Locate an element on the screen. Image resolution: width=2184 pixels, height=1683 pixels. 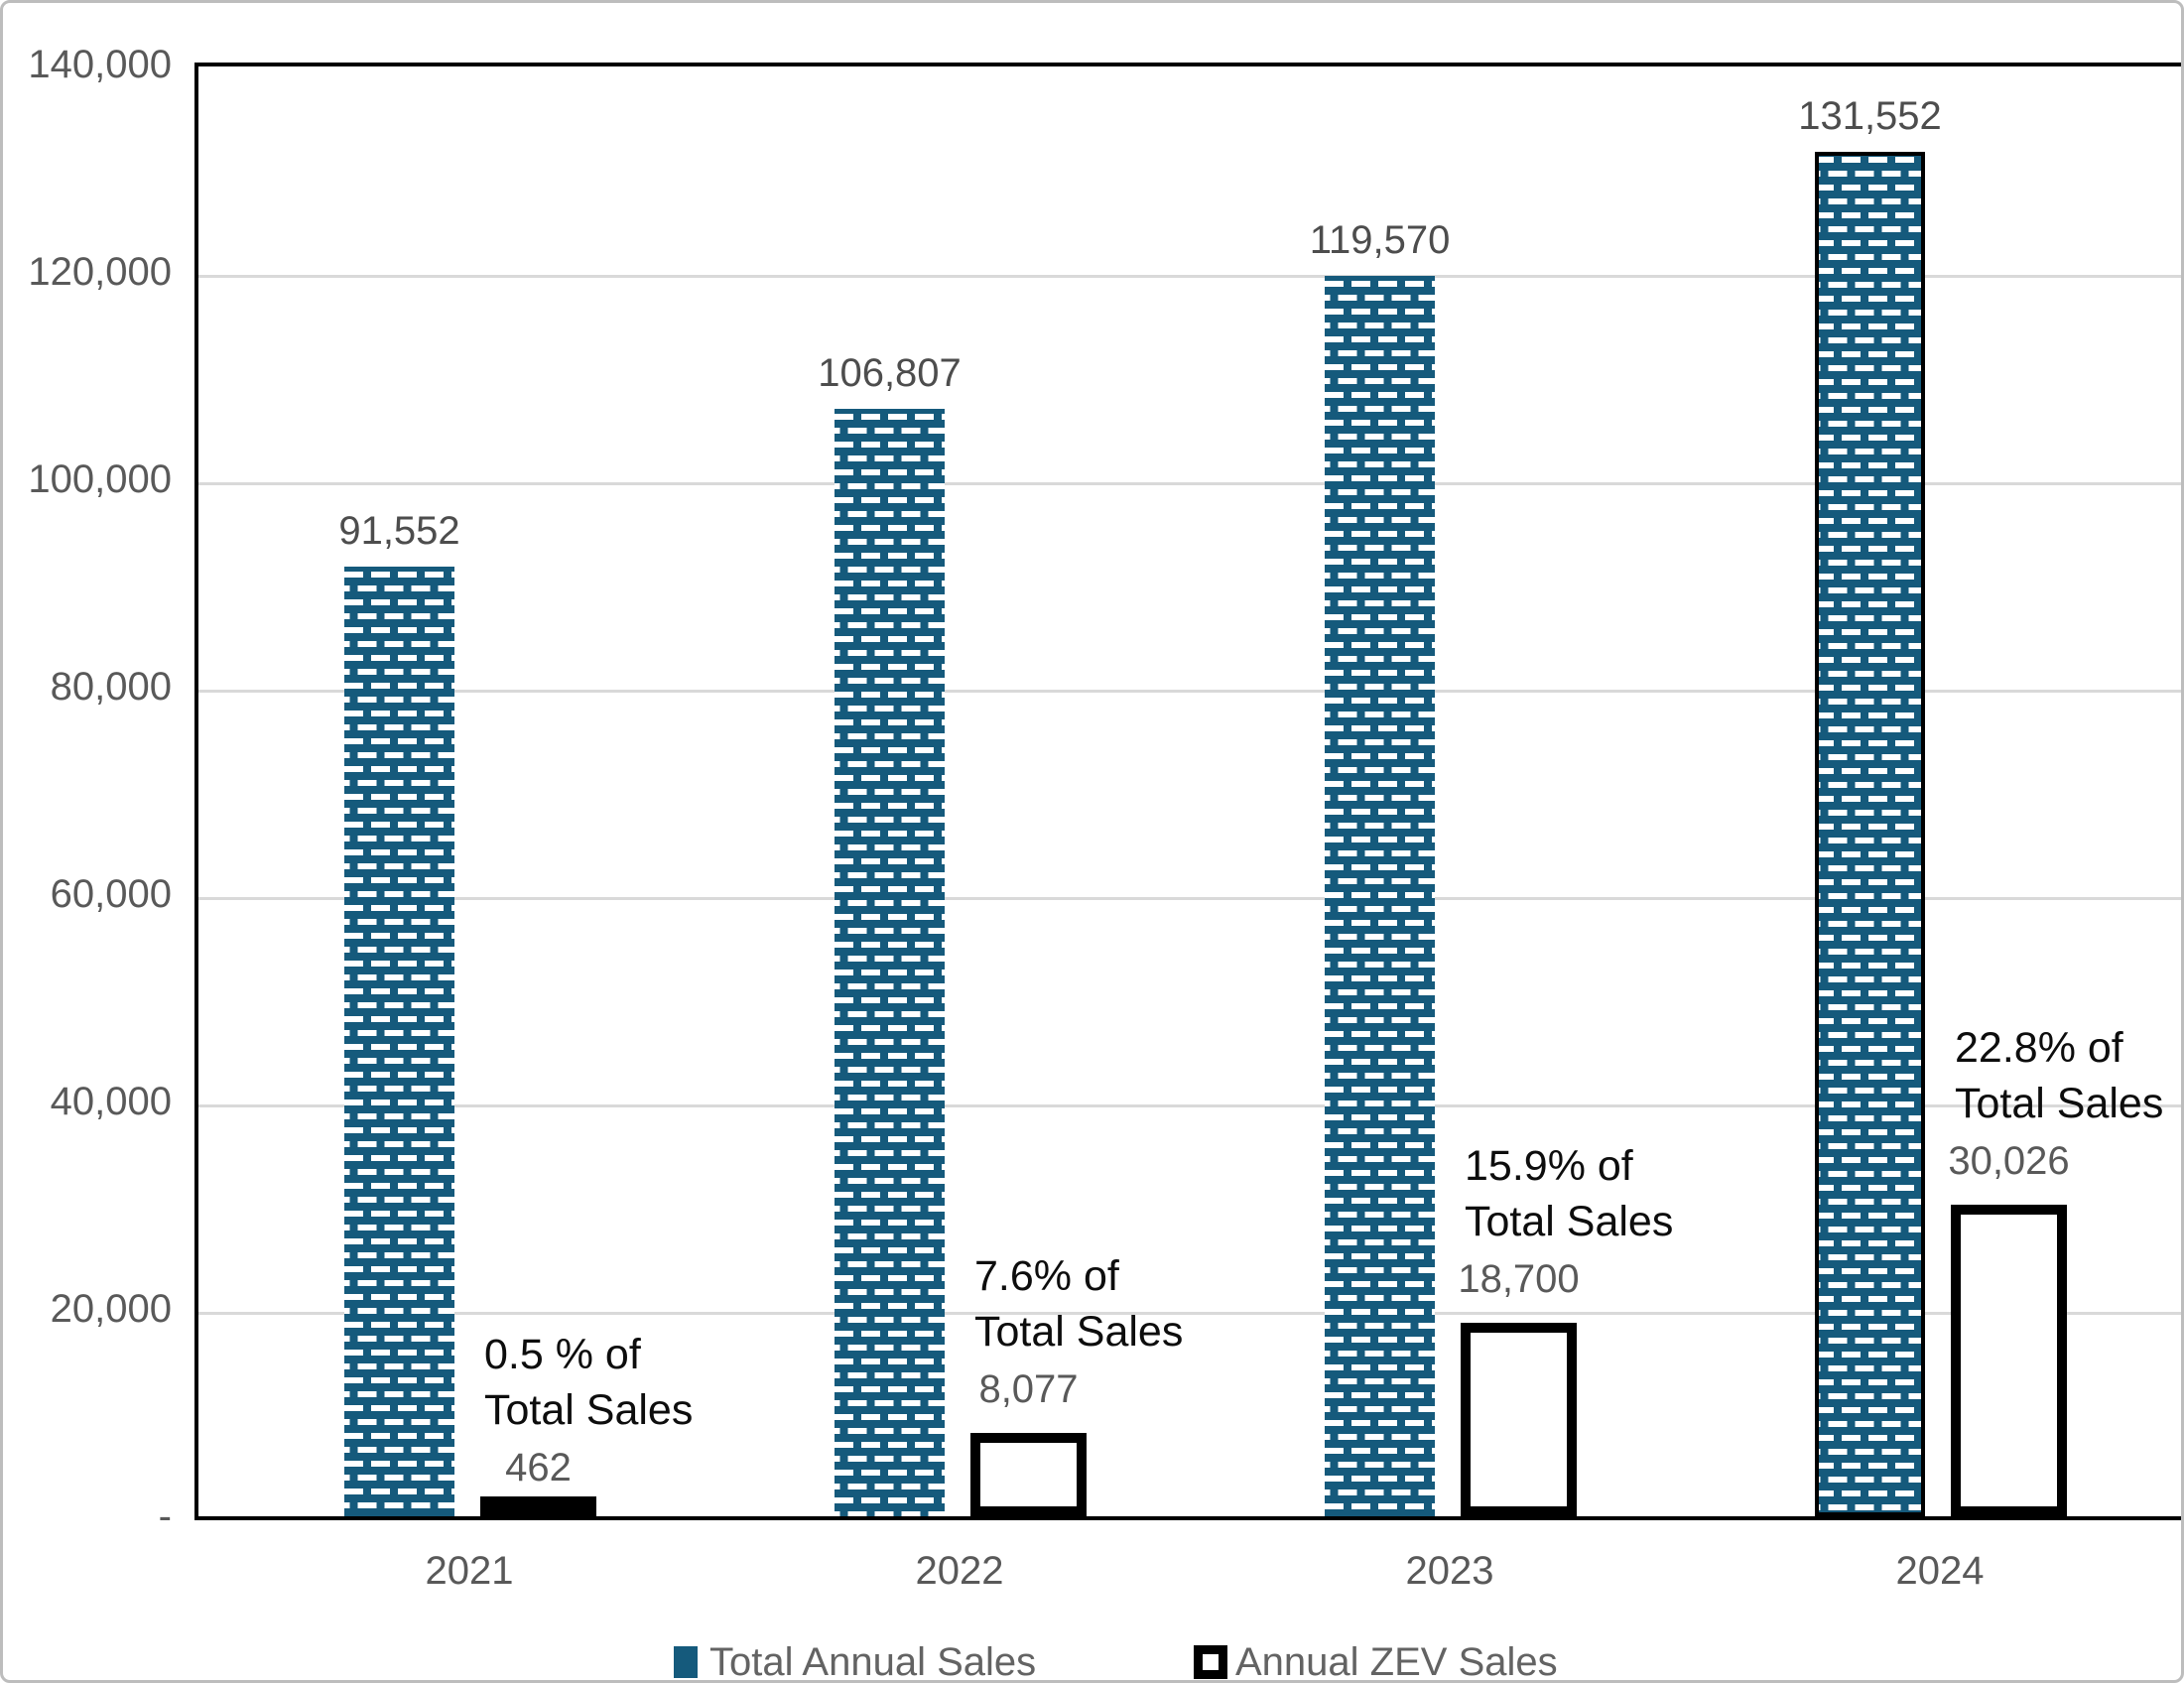
total-sales-value-label: 119,570 is located at coordinates (1380, 240).